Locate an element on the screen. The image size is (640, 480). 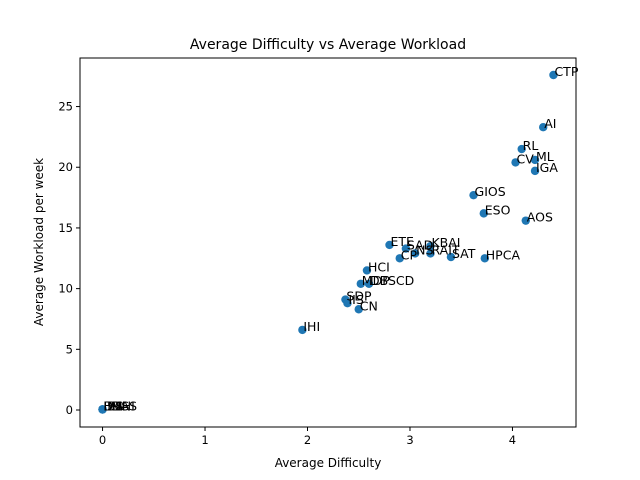
point-label: DVA is located at coordinates (117, 405).